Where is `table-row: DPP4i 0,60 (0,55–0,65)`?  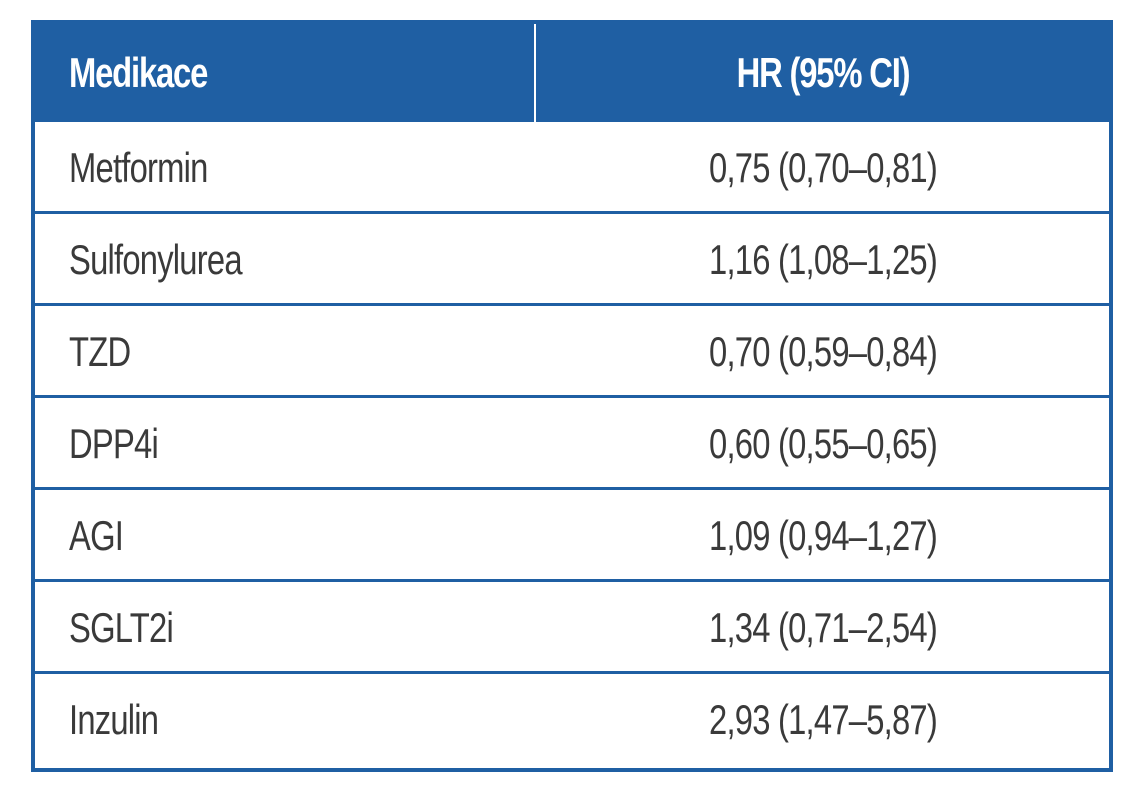 table-row: DPP4i 0,60 (0,55–0,65) is located at coordinates (572, 444).